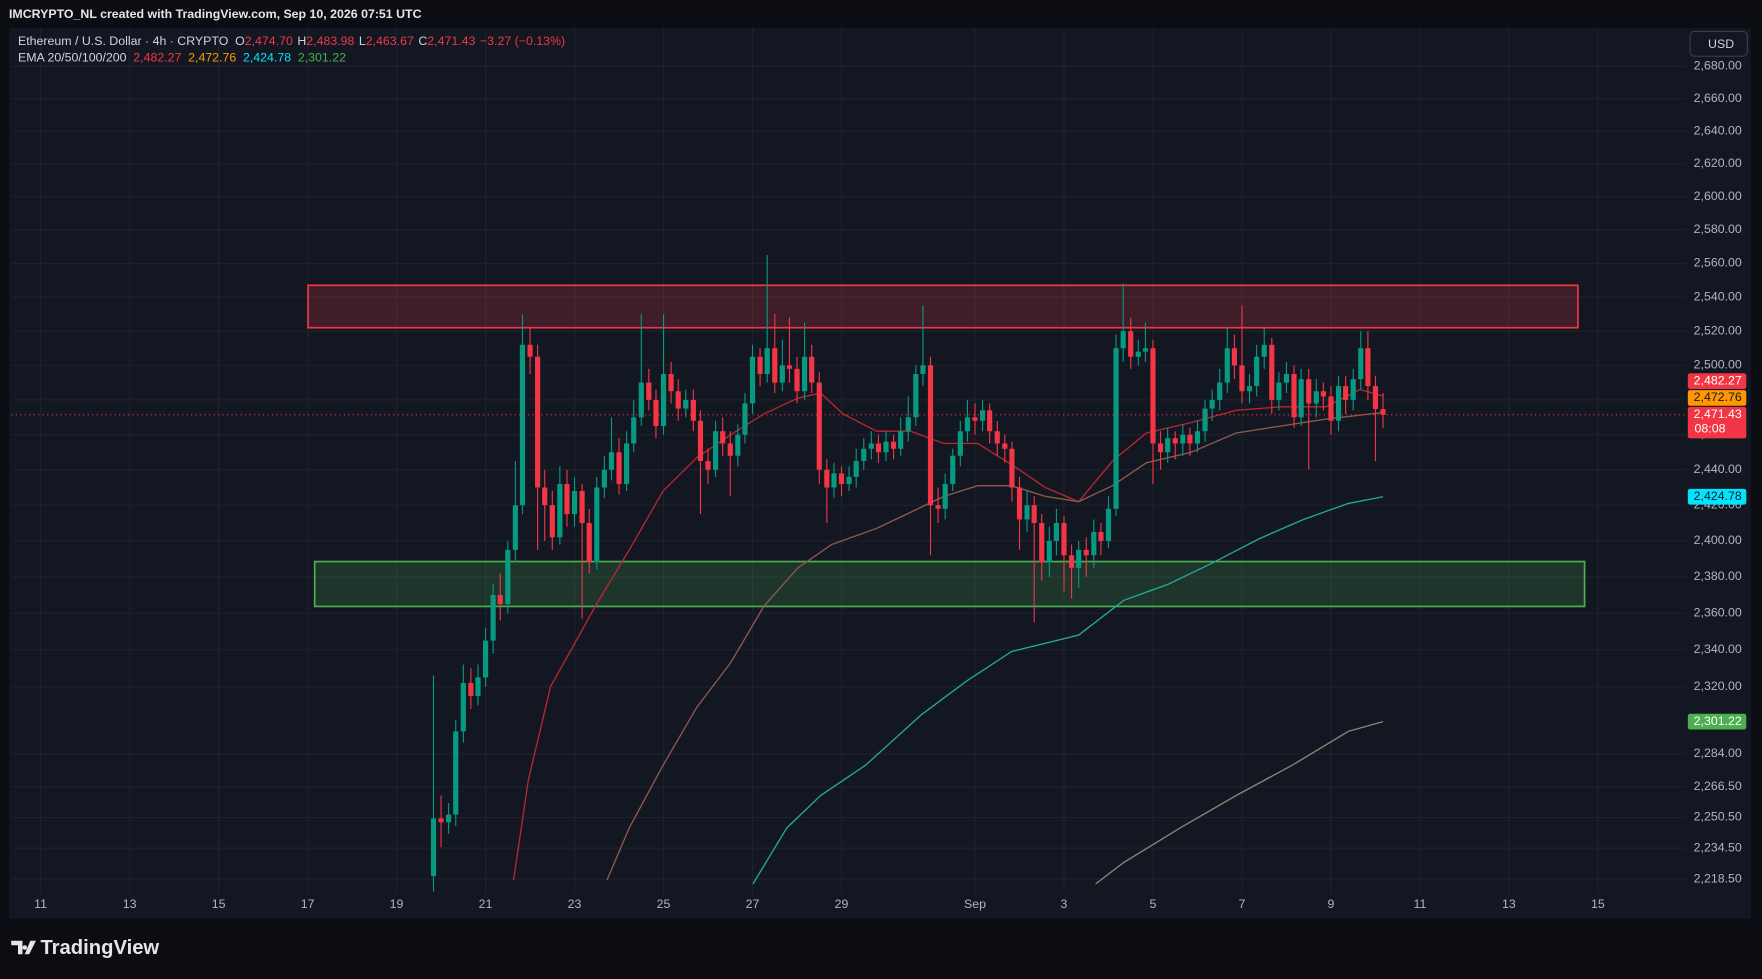 The height and width of the screenshot is (979, 1762). I want to click on y-tick-label: 2,380.00, so click(1718, 576).